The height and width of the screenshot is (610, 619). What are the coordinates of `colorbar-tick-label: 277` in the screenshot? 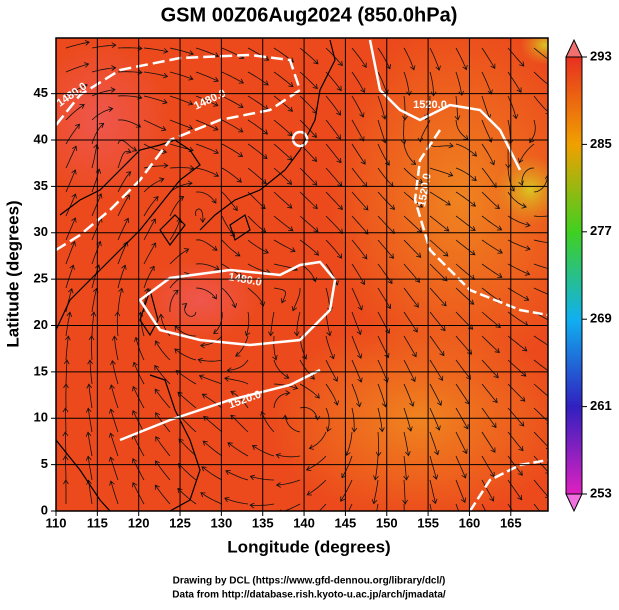 It's located at (601, 230).